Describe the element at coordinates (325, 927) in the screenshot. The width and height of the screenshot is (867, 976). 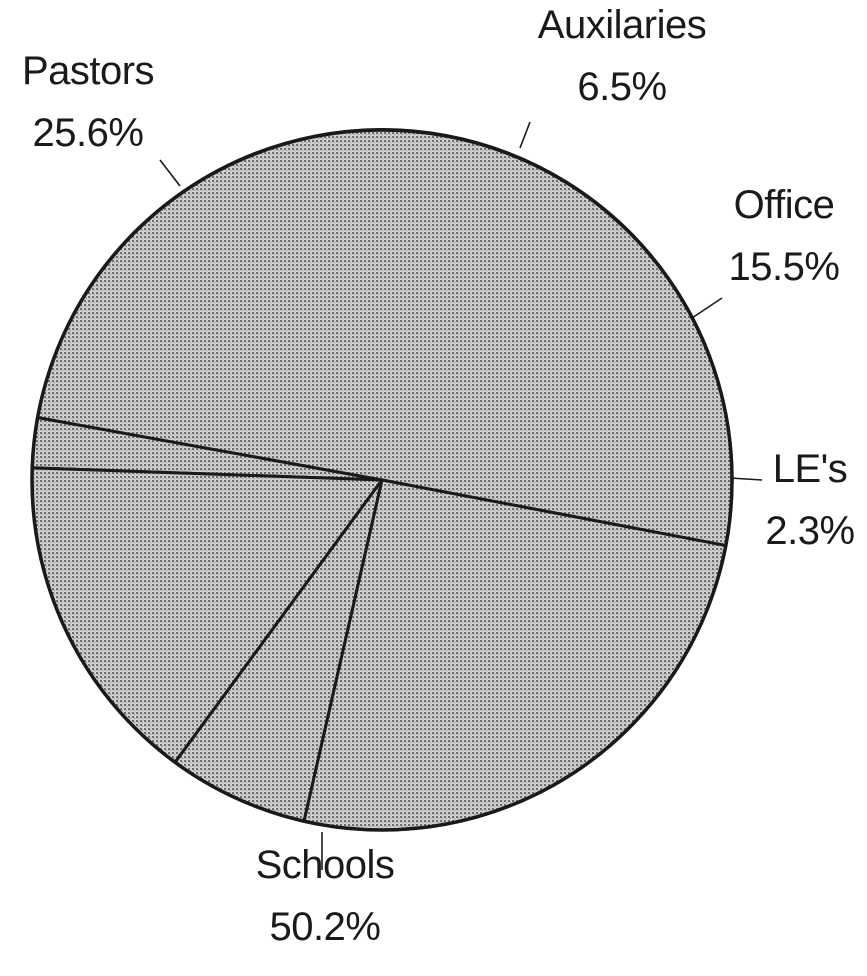
I see `slice-value-label: 50.2%` at that location.